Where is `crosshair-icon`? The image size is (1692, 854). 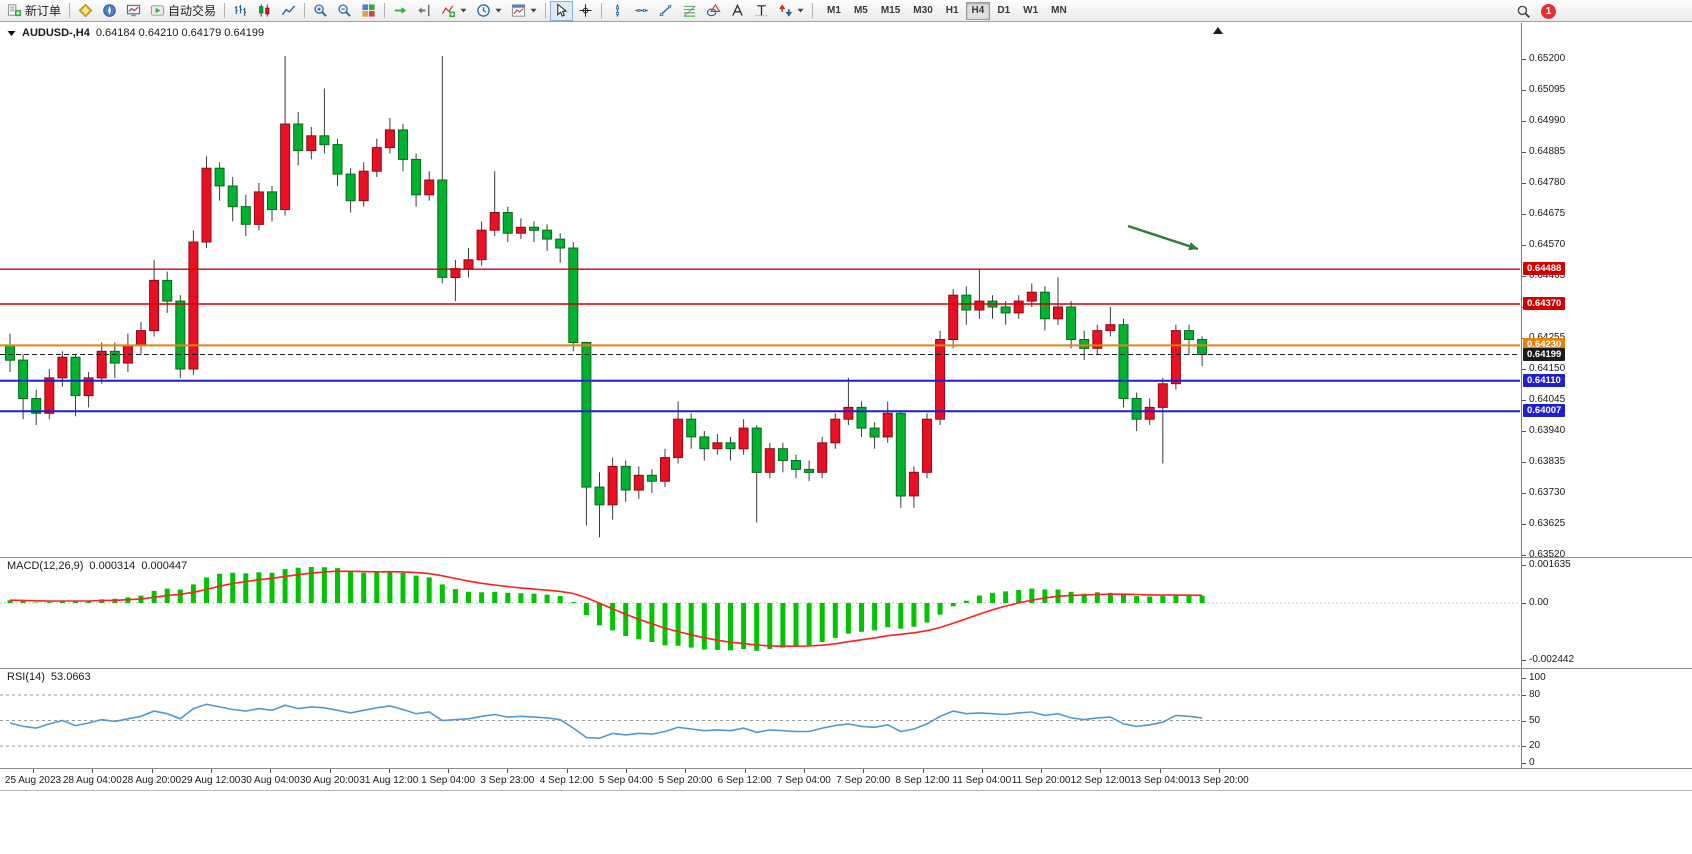 crosshair-icon is located at coordinates (585, 10).